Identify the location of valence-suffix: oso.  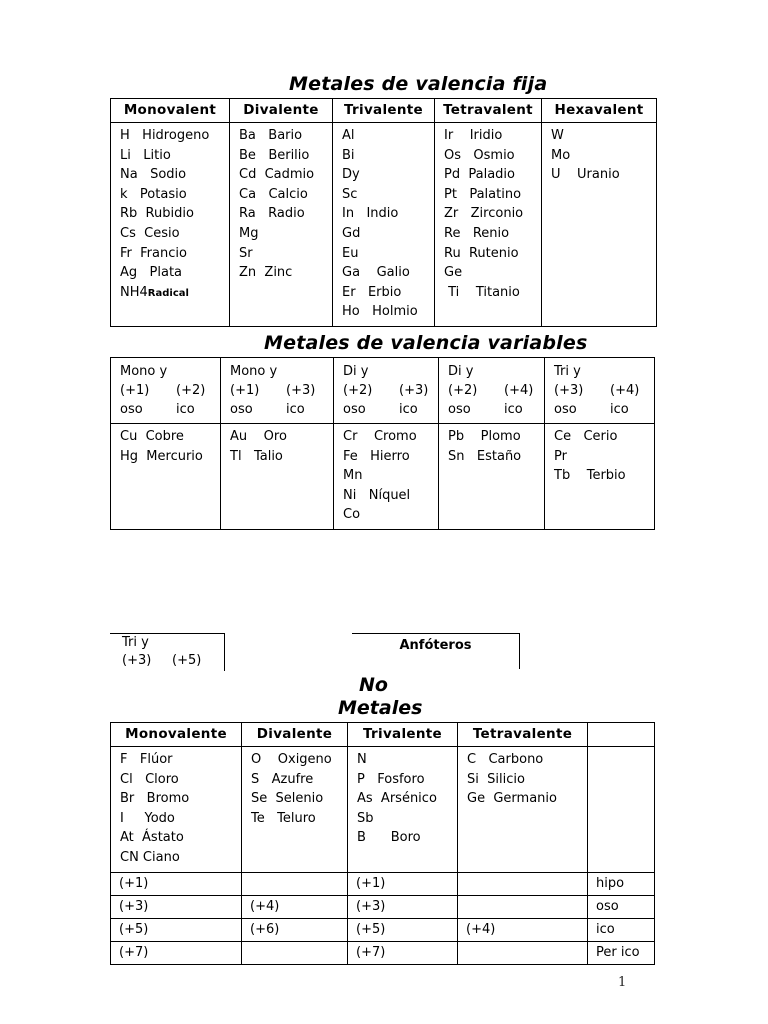
(607, 906).